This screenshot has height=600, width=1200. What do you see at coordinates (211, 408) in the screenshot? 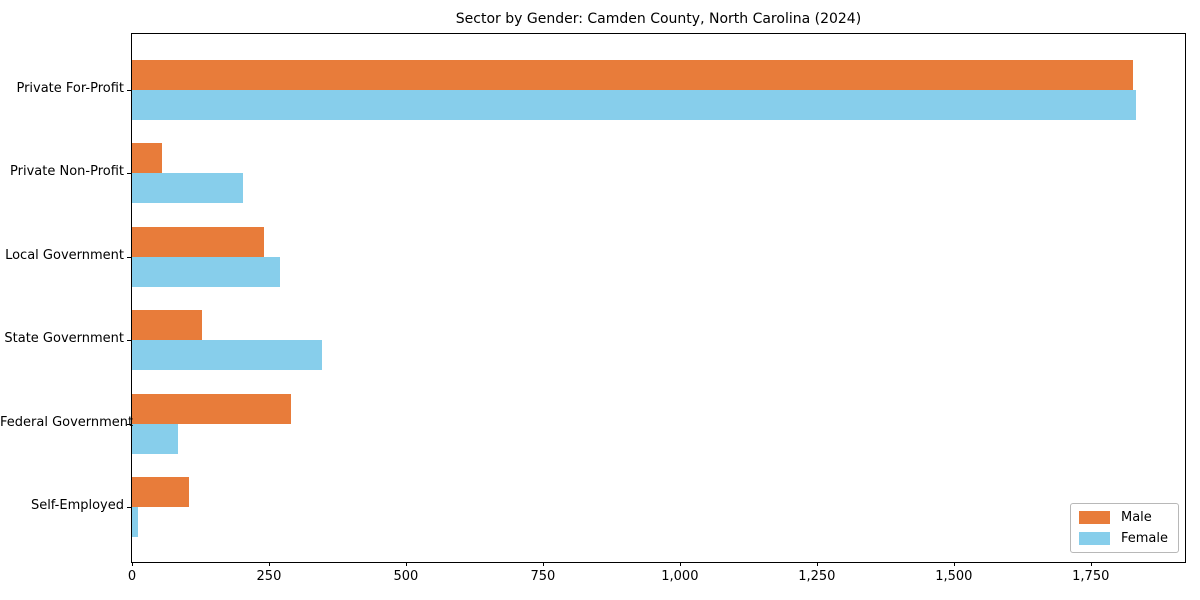
I see `bar-male-federal-government` at bounding box center [211, 408].